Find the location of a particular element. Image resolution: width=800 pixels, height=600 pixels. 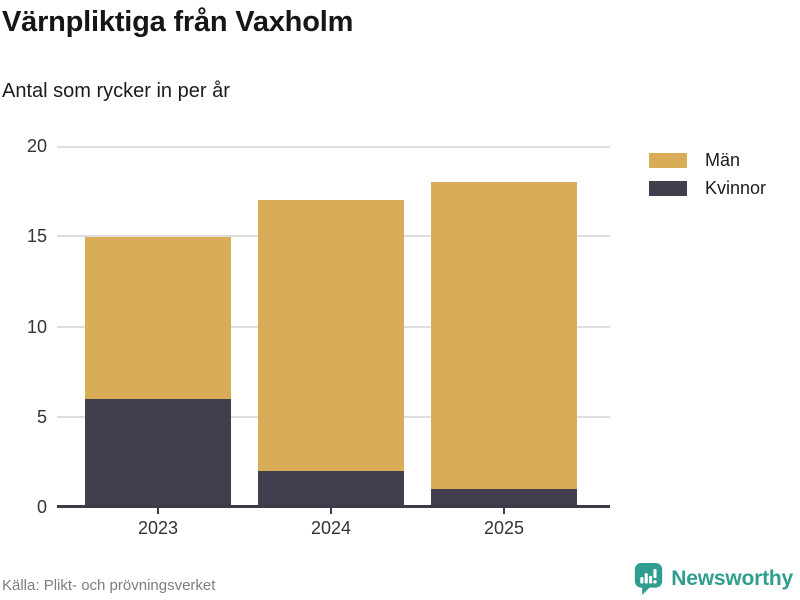

y-tick-label-20: 20 is located at coordinates (36, 146).